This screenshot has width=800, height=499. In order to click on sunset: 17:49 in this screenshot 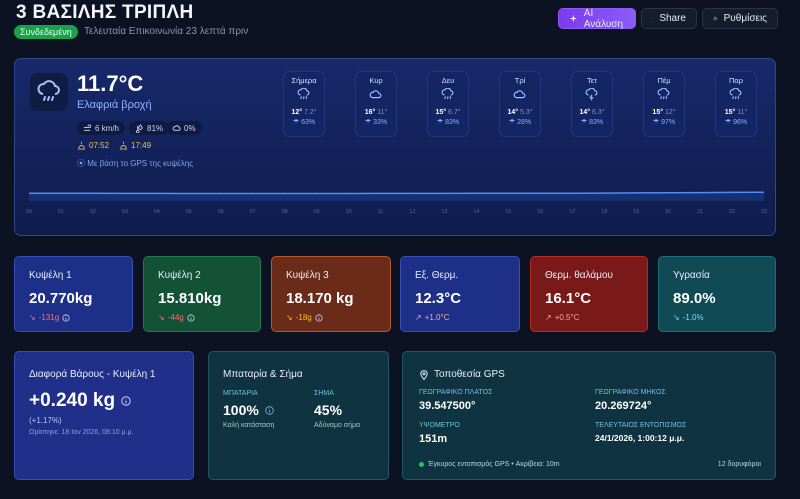, I will do `click(135, 145)`.